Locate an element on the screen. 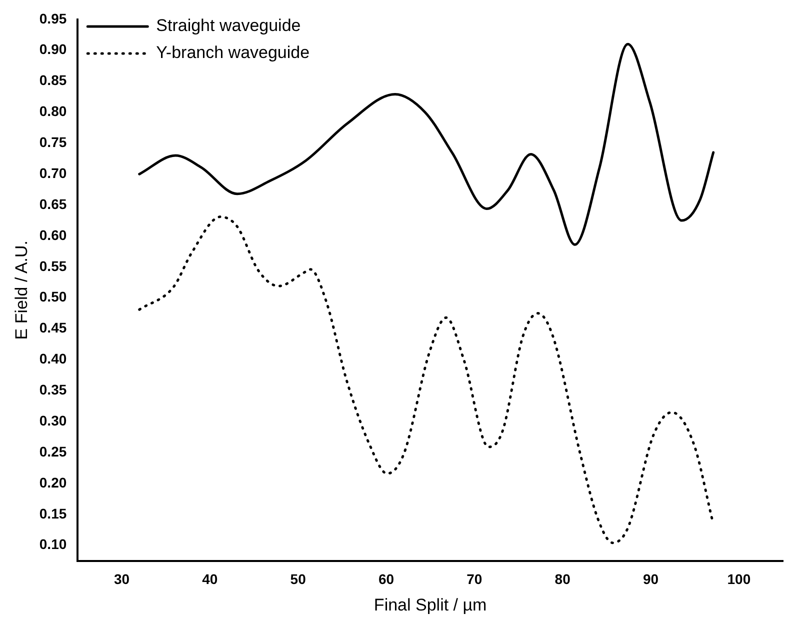 Image resolution: width=811 pixels, height=631 pixels. x-tick-label: 50 is located at coordinates (298, 579).